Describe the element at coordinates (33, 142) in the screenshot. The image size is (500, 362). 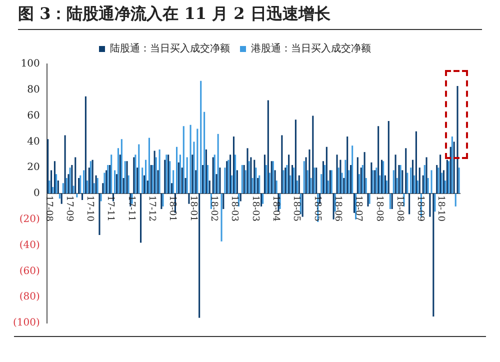
I see `y-tick-label: 40` at that location.